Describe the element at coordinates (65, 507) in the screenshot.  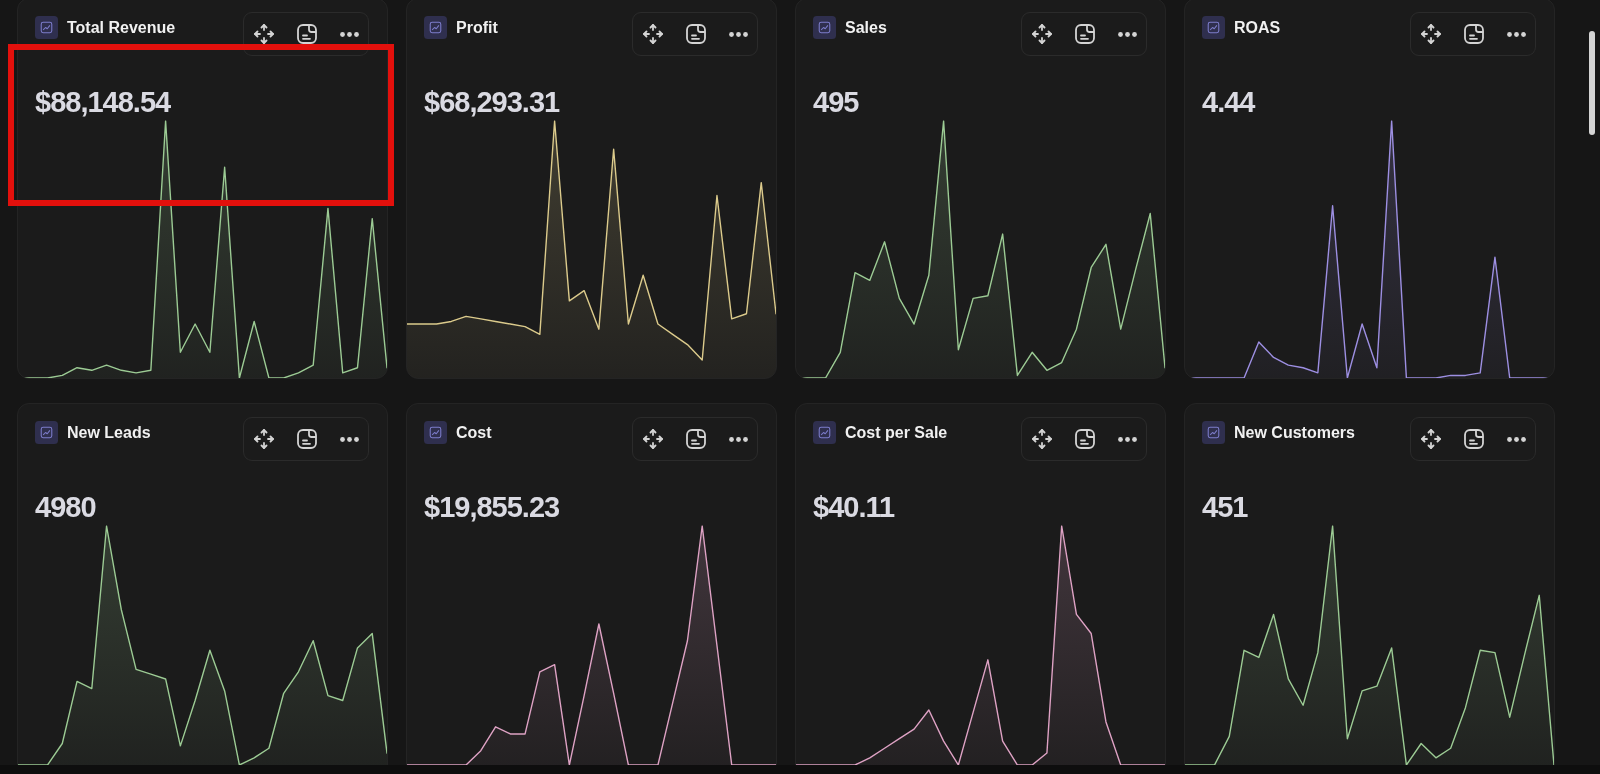
I see `chart-subtitle: 4980` at that location.